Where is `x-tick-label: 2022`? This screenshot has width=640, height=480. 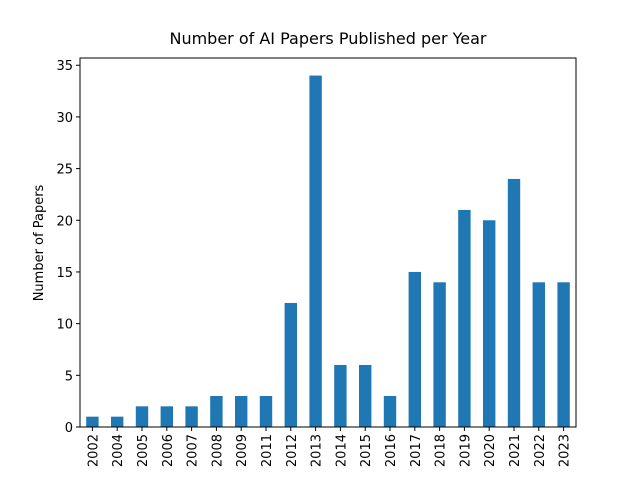 x-tick-label: 2022 is located at coordinates (540, 450).